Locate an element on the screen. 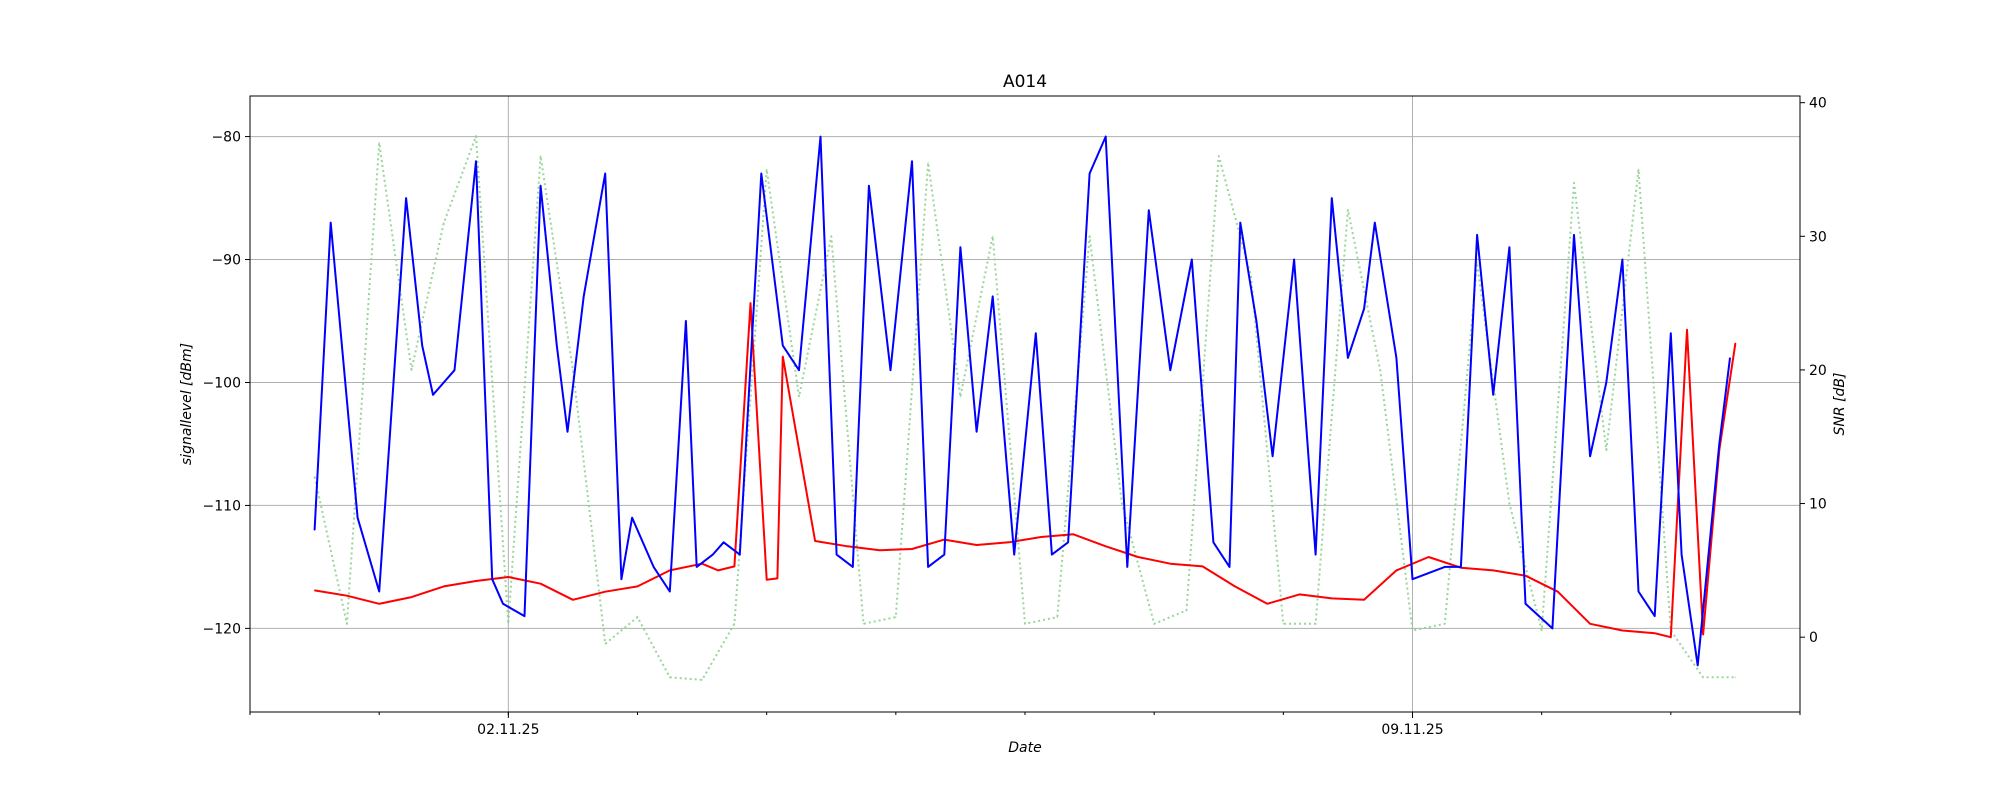 The image size is (2000, 800). x-tick-label: 02.11.25 is located at coordinates (508, 730).